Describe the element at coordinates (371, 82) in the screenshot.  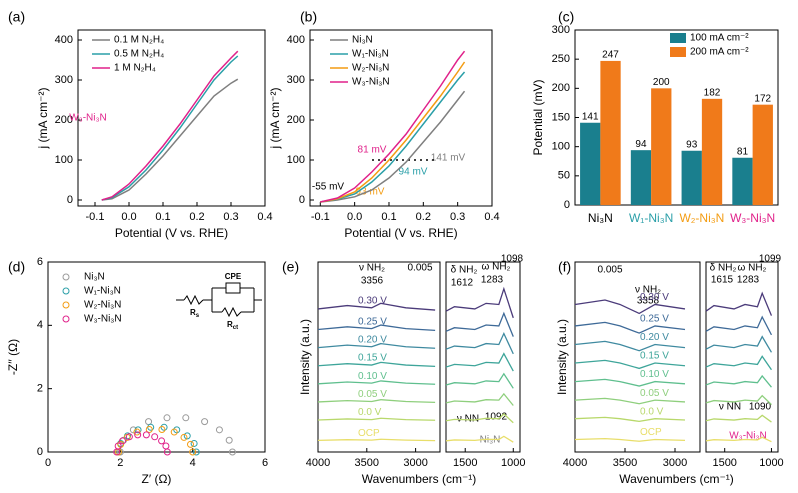
I see `legend-label: W₃-Ni₃N` at that location.